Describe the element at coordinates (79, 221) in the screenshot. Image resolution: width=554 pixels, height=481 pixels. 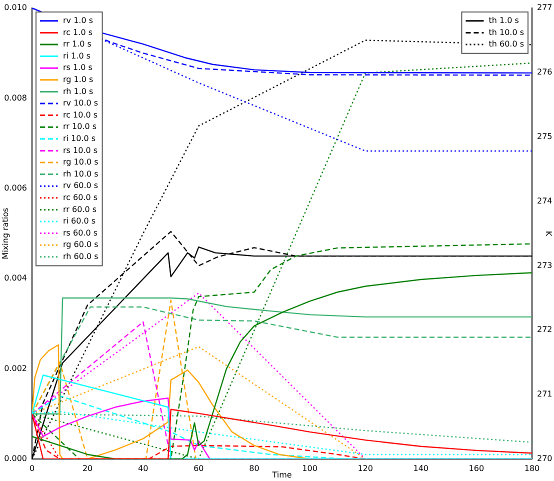
I see `legend-label: ri 60.0 s` at that location.